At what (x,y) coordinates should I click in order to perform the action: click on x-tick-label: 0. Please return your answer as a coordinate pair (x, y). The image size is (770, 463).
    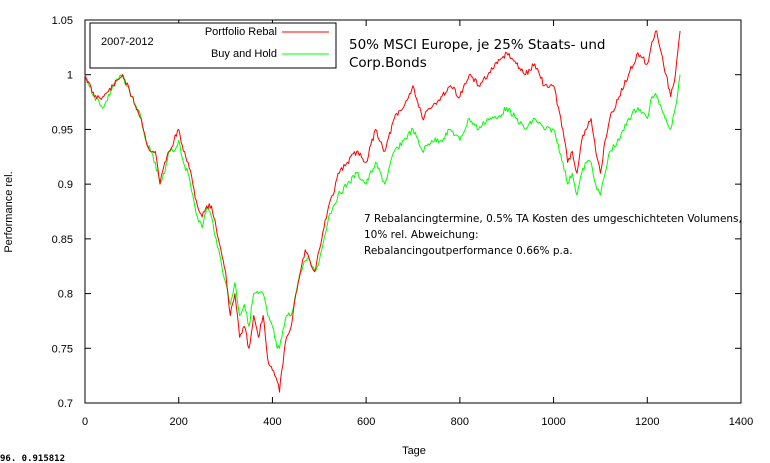
    Looking at the image, I should click on (85, 422).